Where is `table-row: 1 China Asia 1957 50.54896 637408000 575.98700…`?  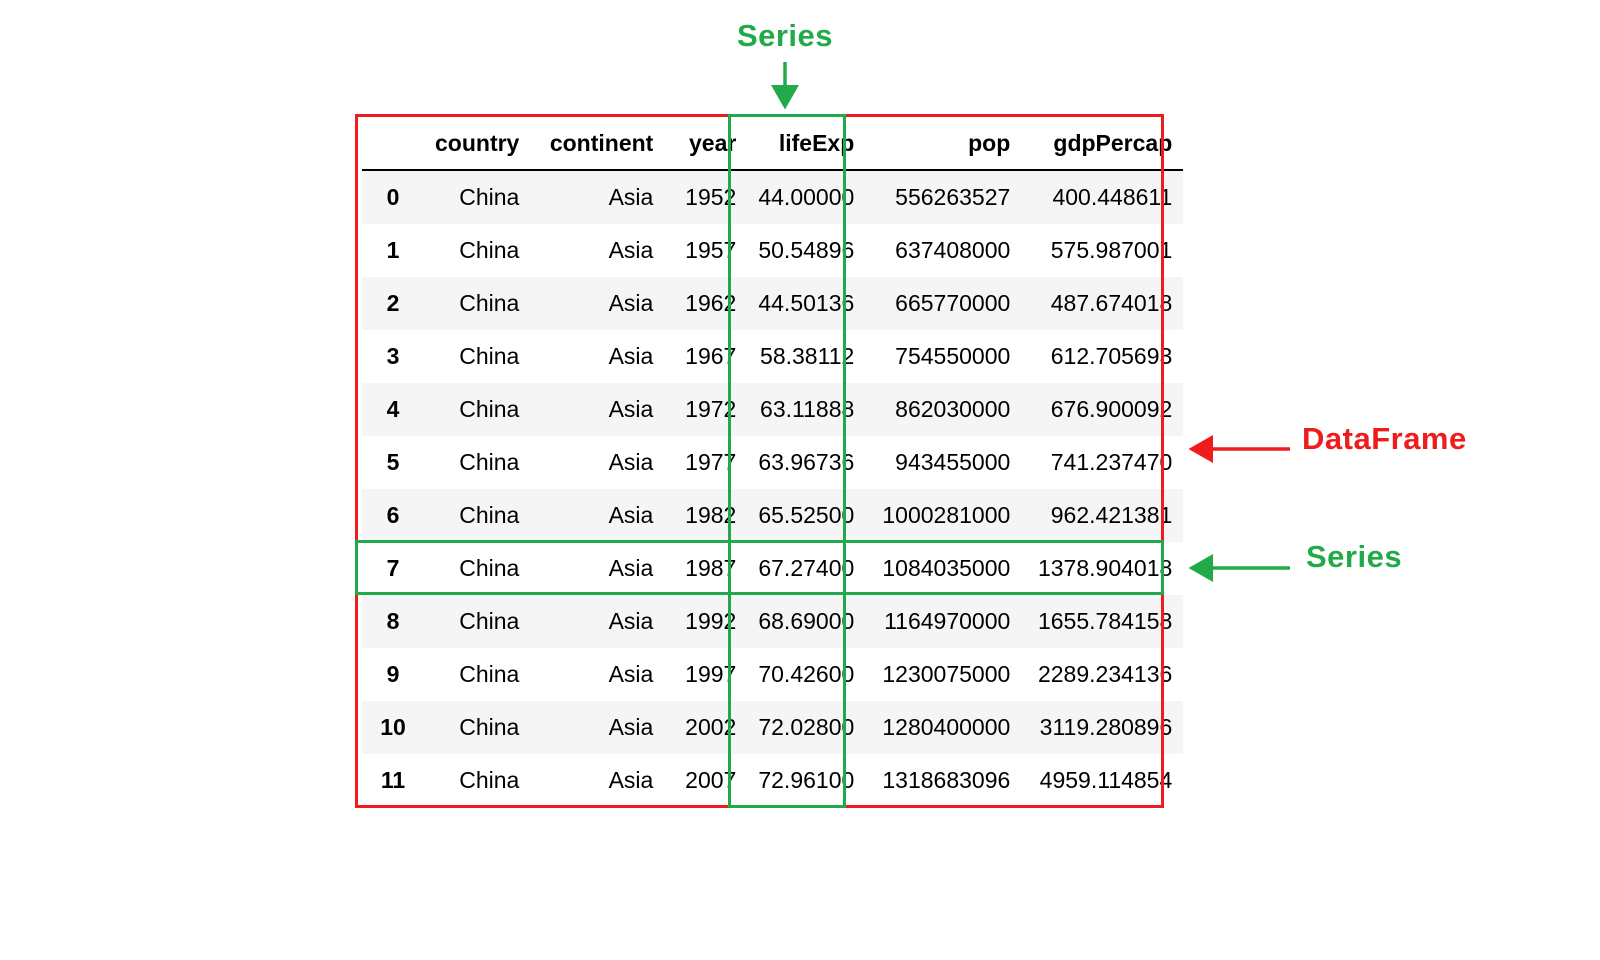 table-row: 1 China Asia 1957 50.54896 637408000 575.98700… is located at coordinates (773, 250).